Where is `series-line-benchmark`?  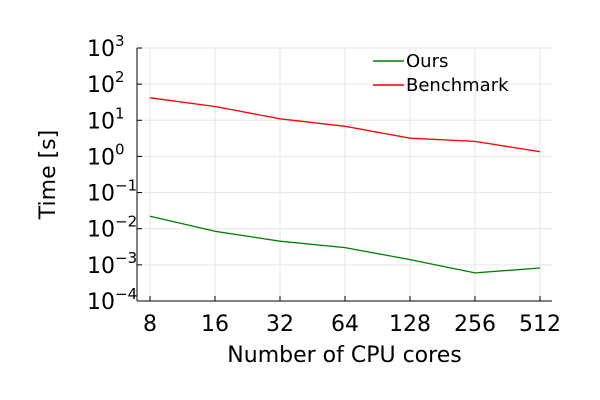 series-line-benchmark is located at coordinates (345, 125).